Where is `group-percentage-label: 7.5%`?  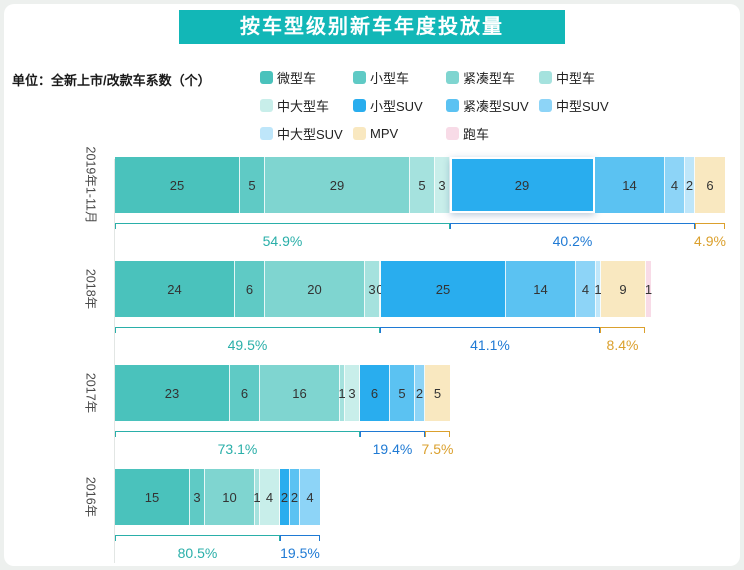
group-percentage-label: 7.5% is located at coordinates (437, 449).